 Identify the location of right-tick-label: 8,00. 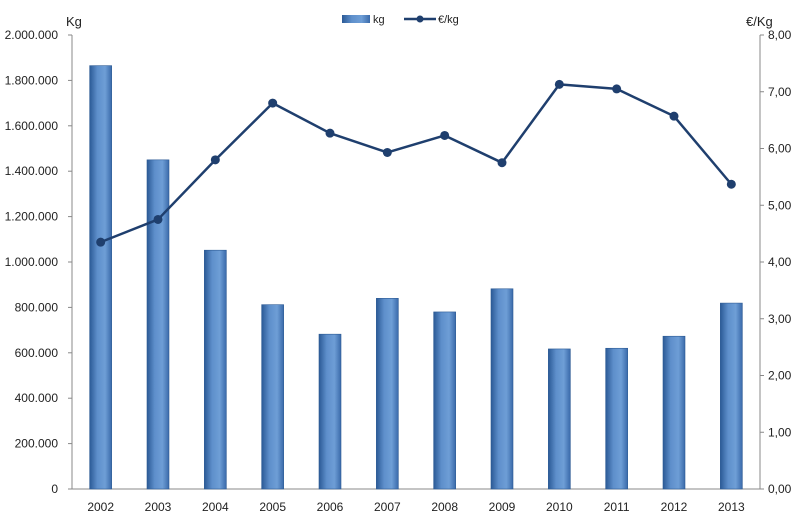
(780, 35).